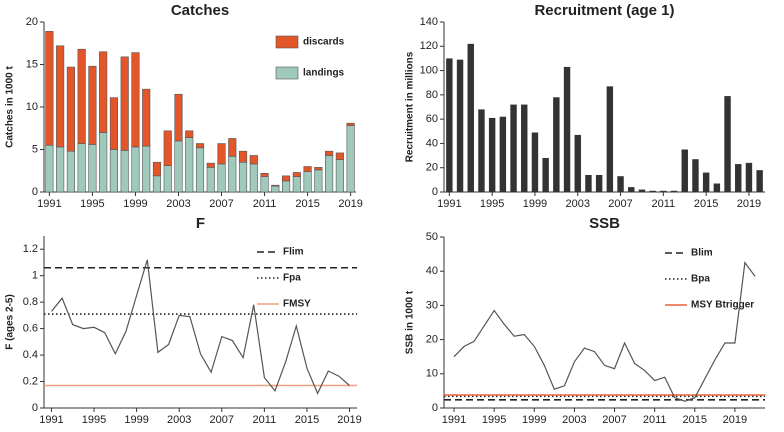 This screenshot has width=784, height=432. I want to click on y-tick-label: 10, so click(432, 374).